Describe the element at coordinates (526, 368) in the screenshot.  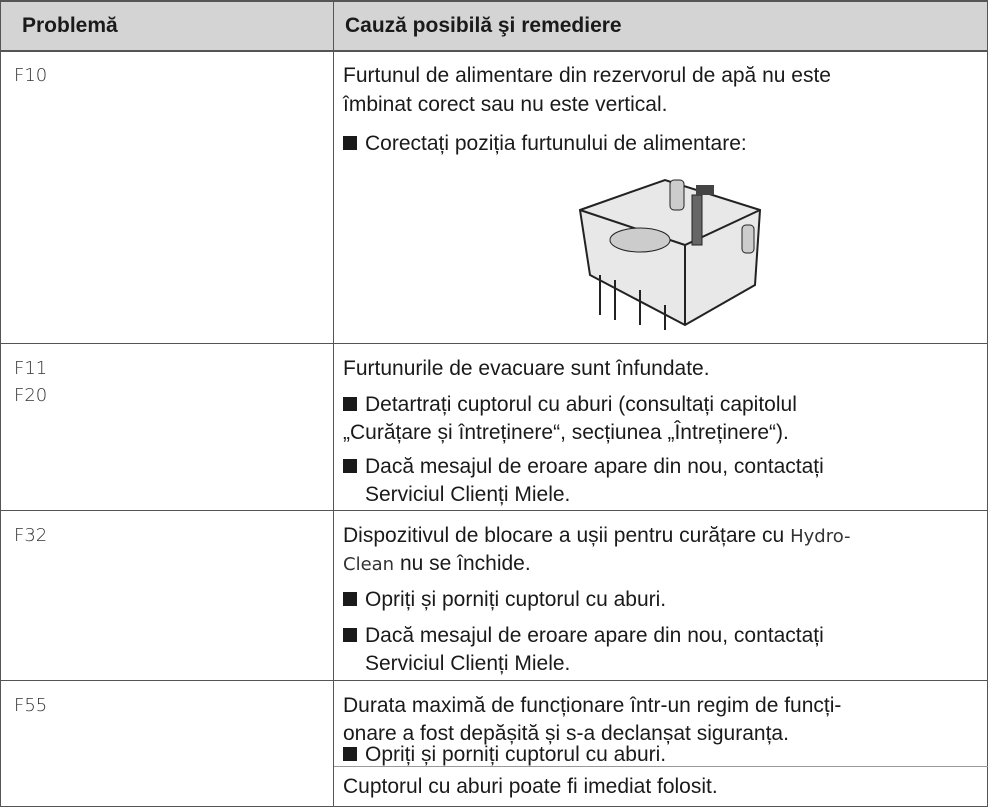
I see `text-line: Furtunurile de evacuare sunt înfundate.` at that location.